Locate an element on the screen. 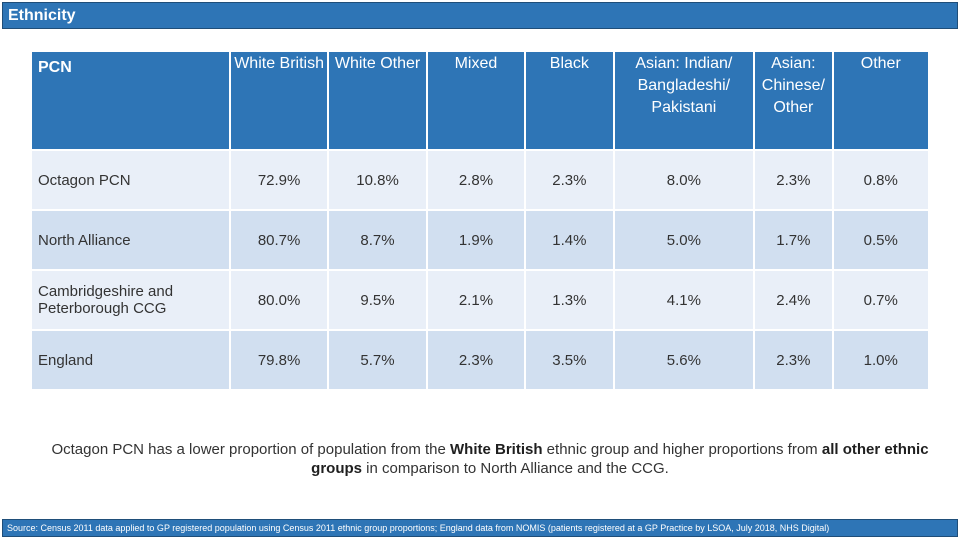 This screenshot has width=960, height=540. cell-value: 1.9% is located at coordinates (476, 240).